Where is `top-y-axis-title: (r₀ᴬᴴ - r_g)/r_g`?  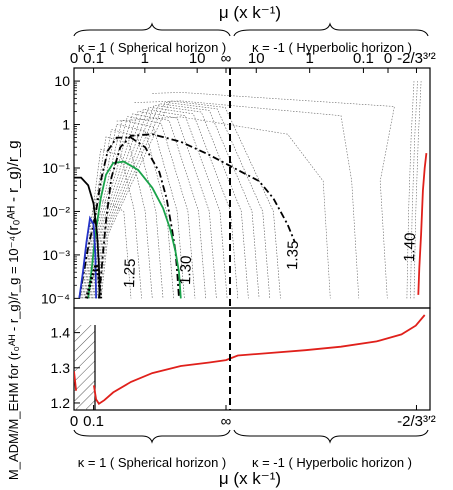 top-y-axis-title: (r₀ᴬᴴ - r_g)/r_g is located at coordinates (13, 187).